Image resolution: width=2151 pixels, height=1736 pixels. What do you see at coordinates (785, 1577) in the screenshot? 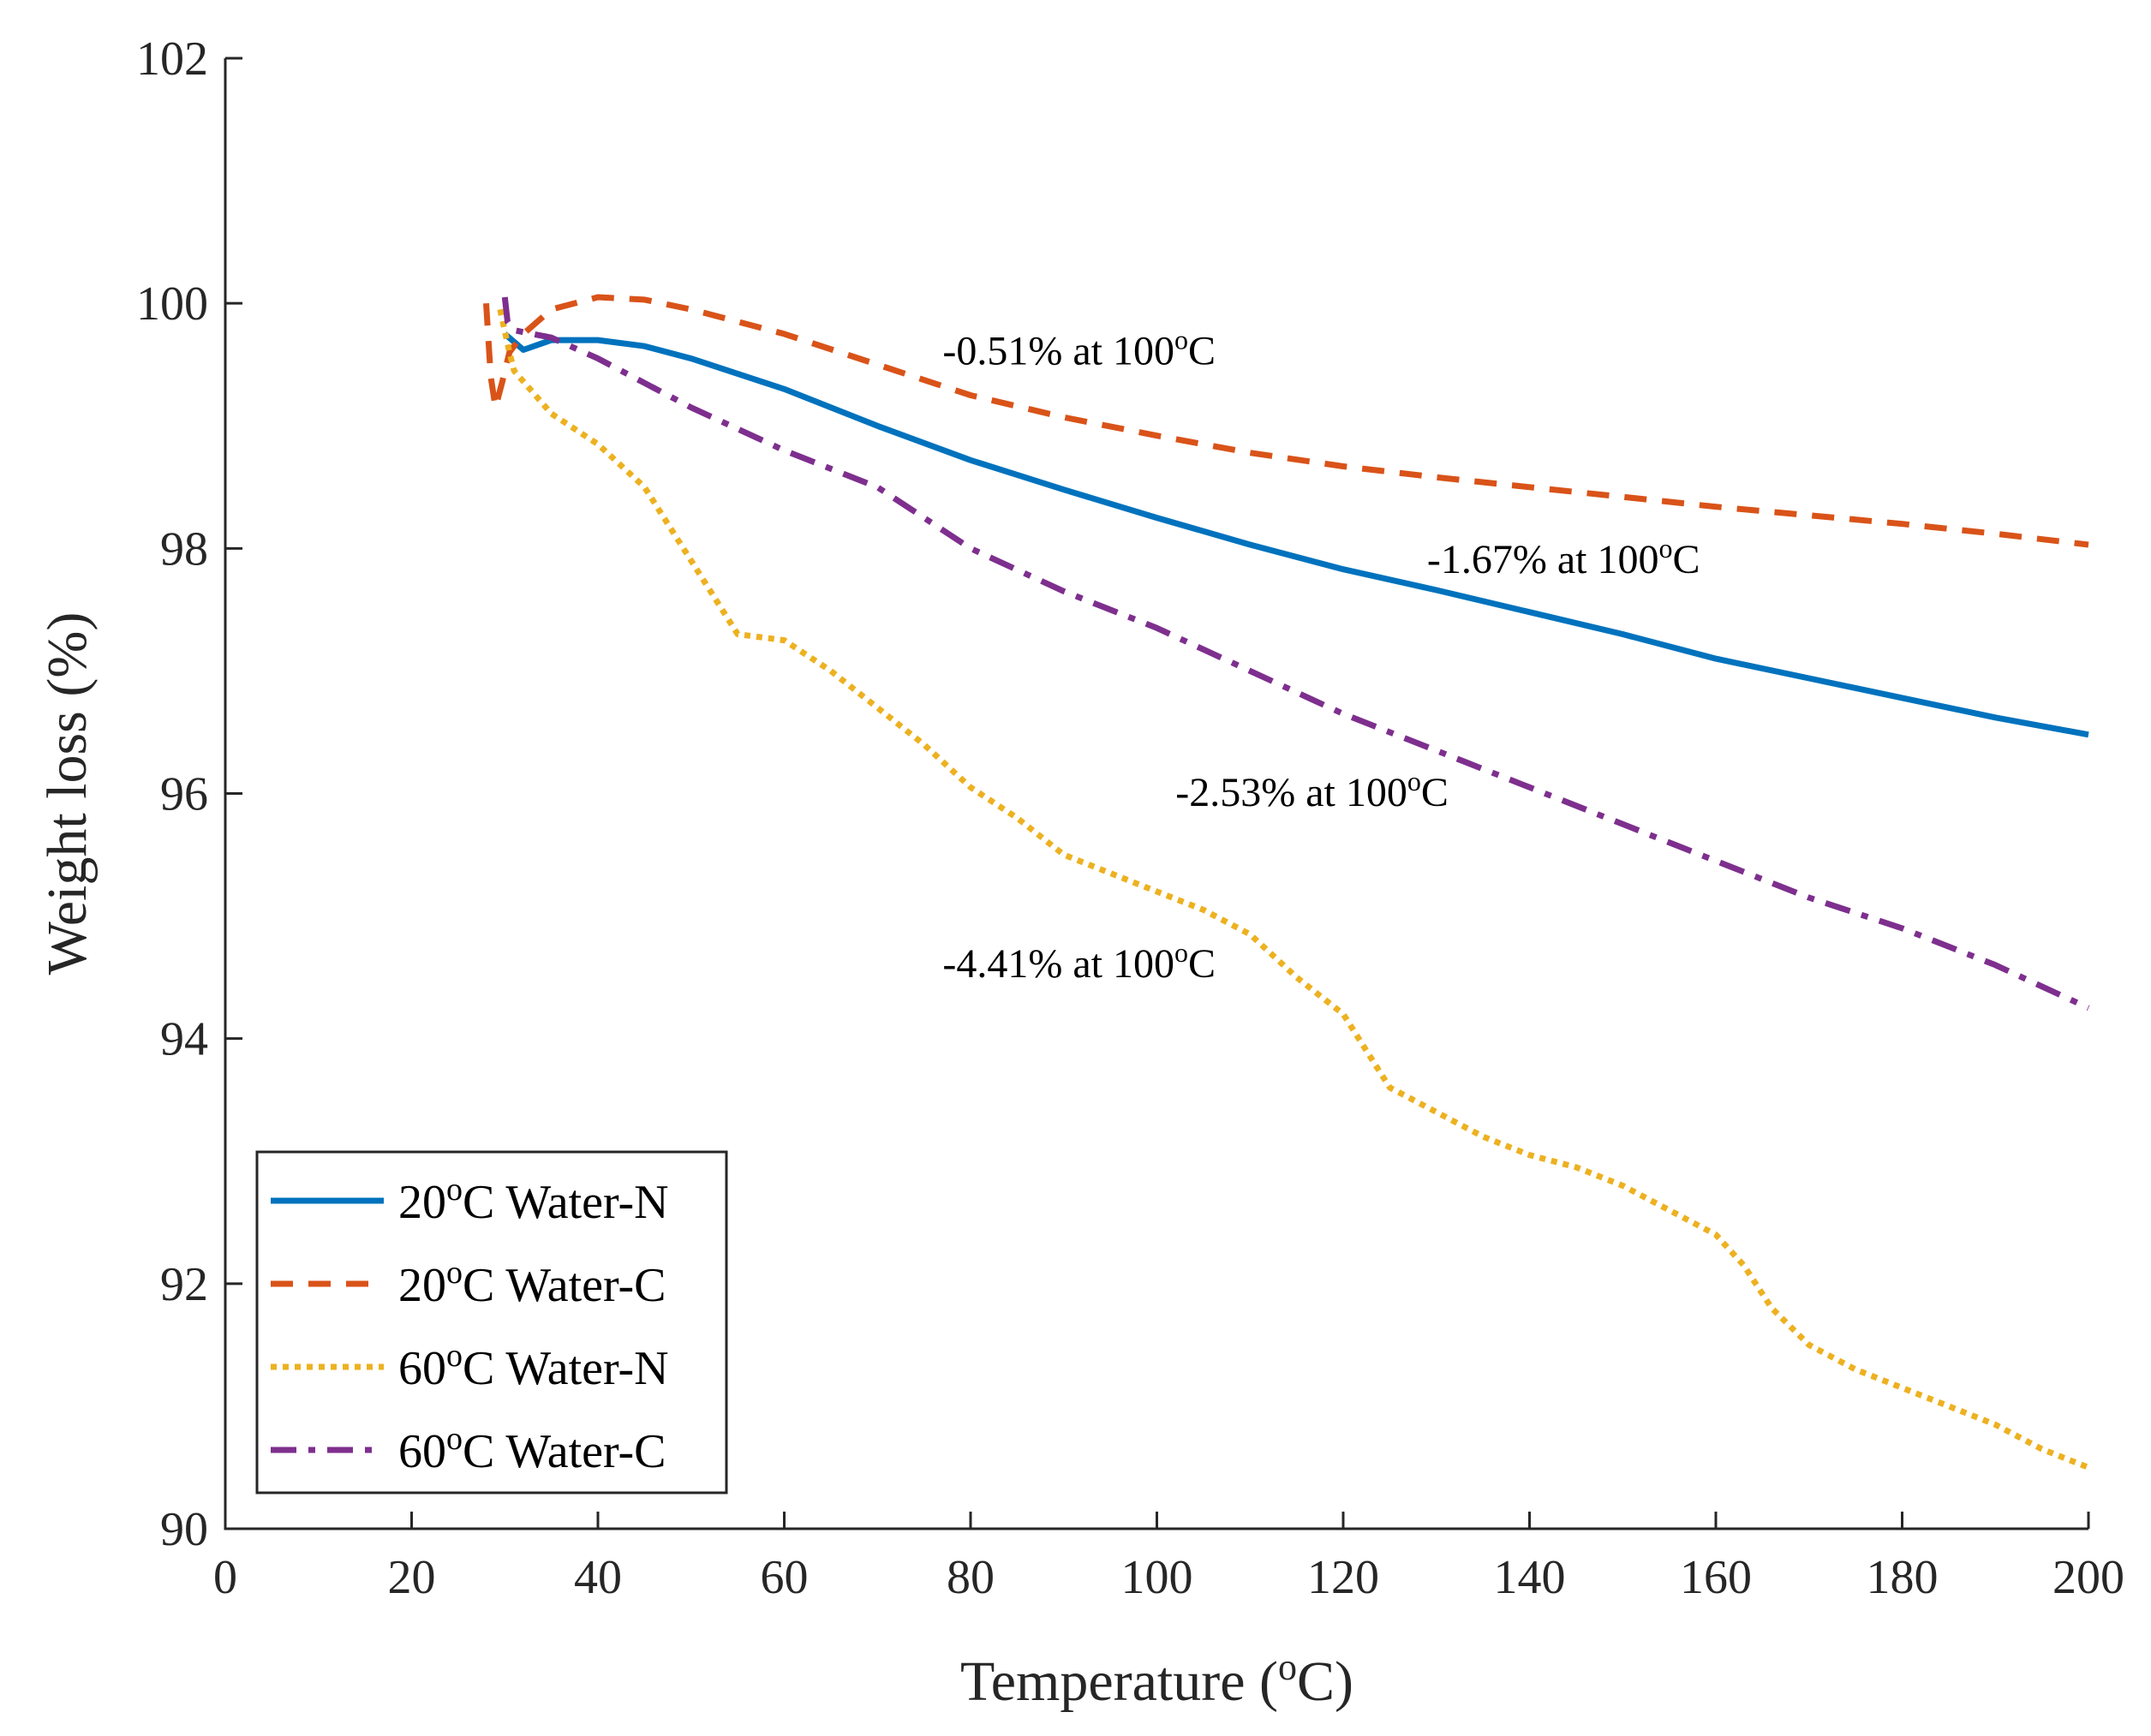
I see `x-tick-label: 60` at bounding box center [785, 1577].